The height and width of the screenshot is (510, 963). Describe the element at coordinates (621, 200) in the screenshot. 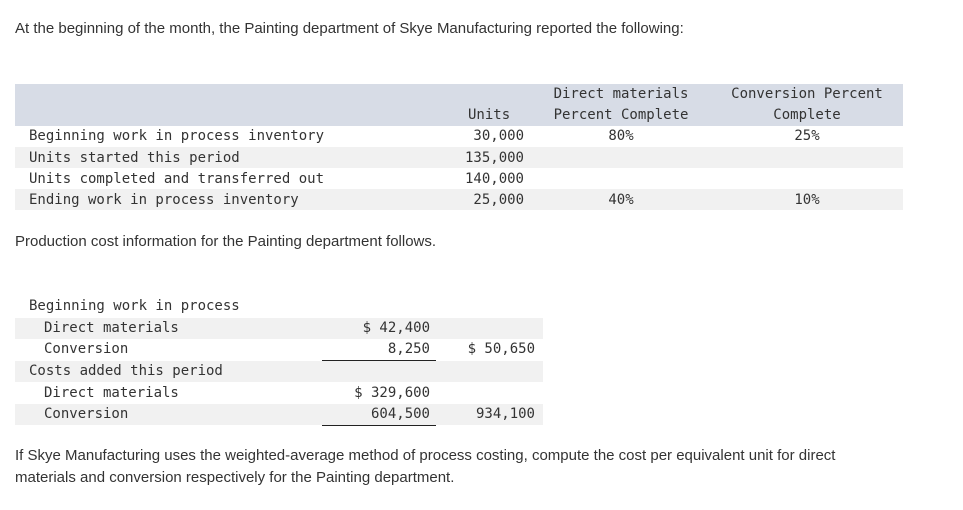

I see `row-dm-percent: 40%` at that location.